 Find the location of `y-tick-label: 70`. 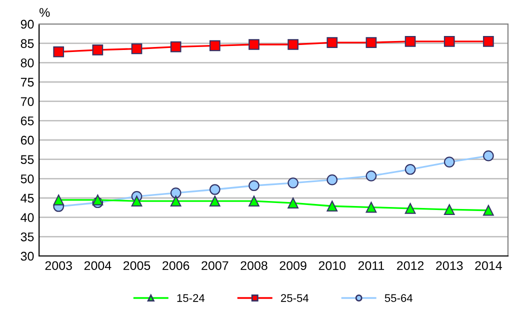

y-tick-label: 70 is located at coordinates (27, 101).